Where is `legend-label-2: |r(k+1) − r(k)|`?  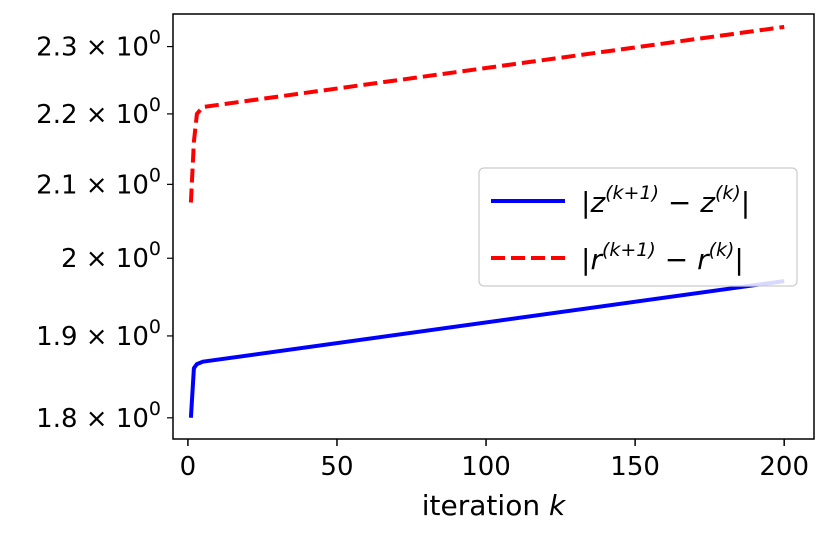
legend-label-2: |r(k+1) − r(k)| is located at coordinates (662, 257).